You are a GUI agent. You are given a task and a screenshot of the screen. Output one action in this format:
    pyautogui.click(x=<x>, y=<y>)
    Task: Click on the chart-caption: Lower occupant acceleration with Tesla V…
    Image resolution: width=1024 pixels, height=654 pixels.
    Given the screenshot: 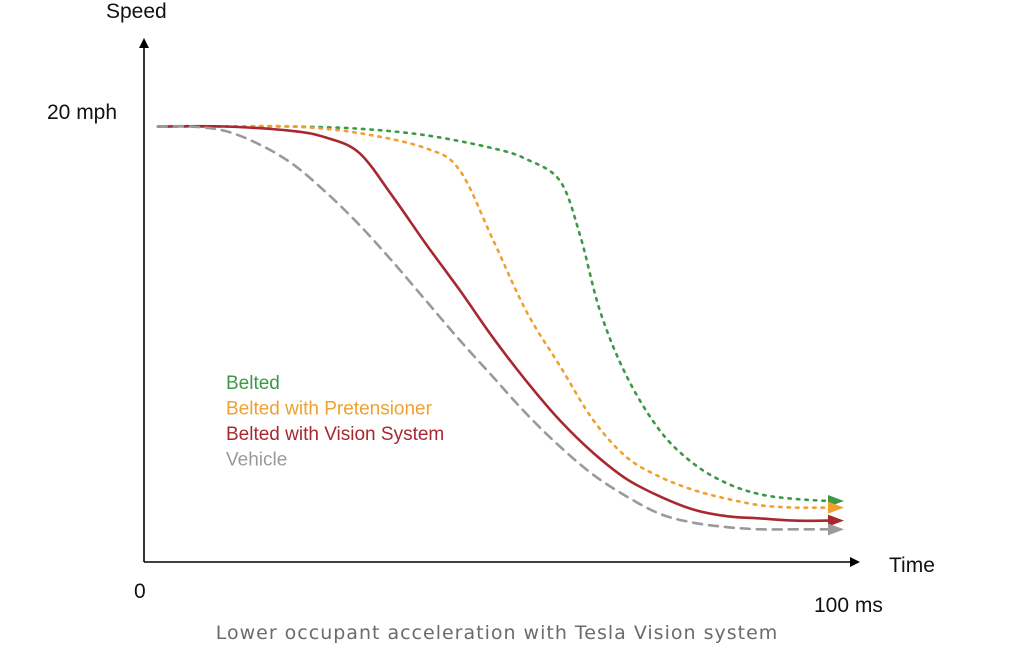 What is the action you would take?
    pyautogui.click(x=497, y=633)
    